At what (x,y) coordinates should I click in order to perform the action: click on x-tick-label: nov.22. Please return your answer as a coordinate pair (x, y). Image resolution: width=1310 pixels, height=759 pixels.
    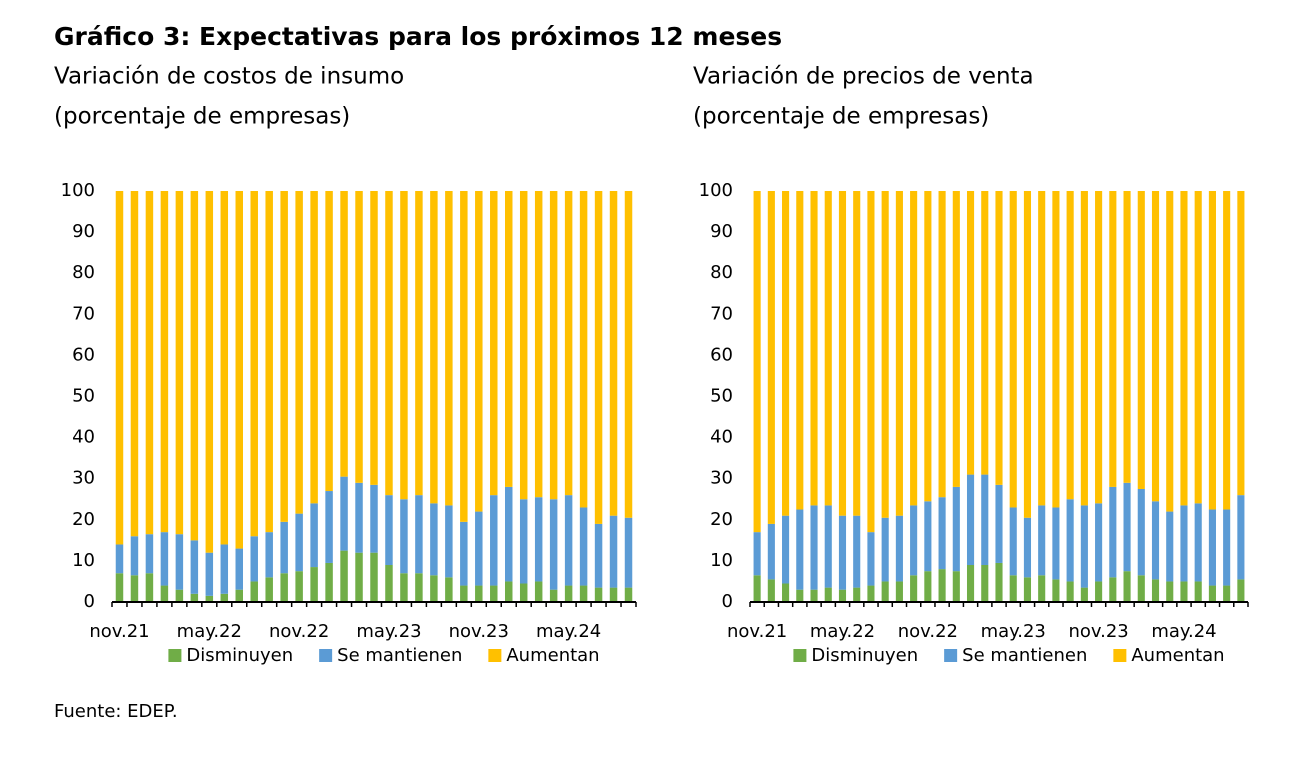
    Looking at the image, I should click on (299, 631).